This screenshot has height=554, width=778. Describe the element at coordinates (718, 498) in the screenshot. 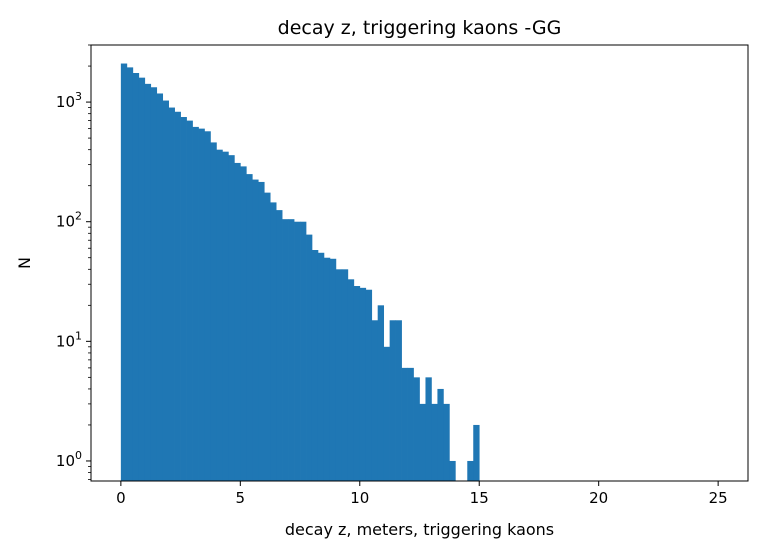

I see `x-tick-label: 25` at that location.